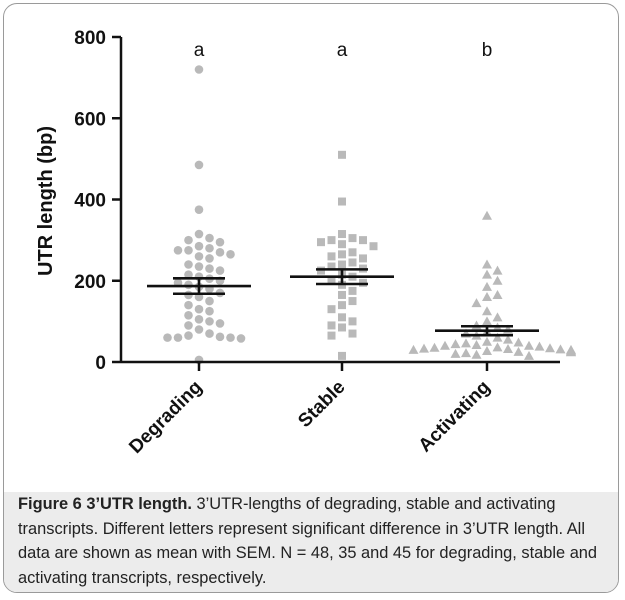 The width and height of the screenshot is (625, 600). Describe the element at coordinates (487, 50) in the screenshot. I see `significance-letter: b` at that location.